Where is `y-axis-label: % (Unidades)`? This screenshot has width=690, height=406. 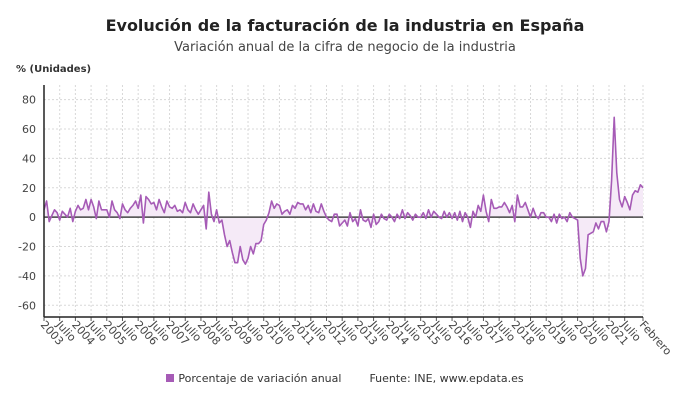 y-axis-label: % (Unidades) is located at coordinates (54, 69).